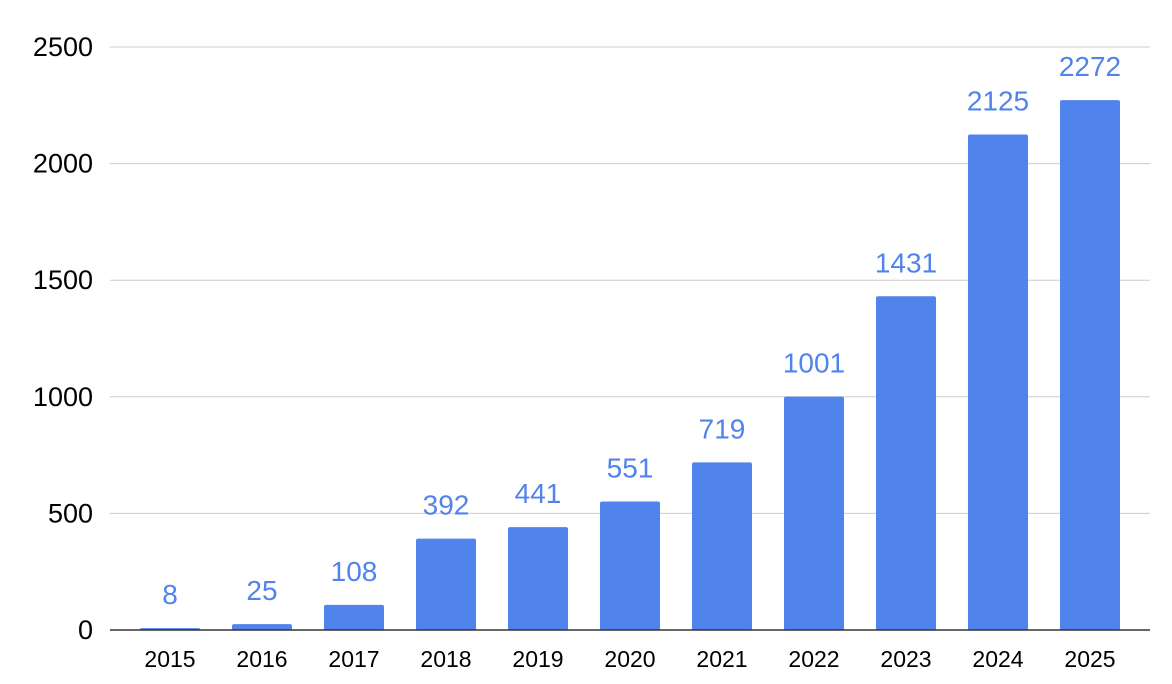  I want to click on x-tick-label-2015: 2015, so click(169, 659).